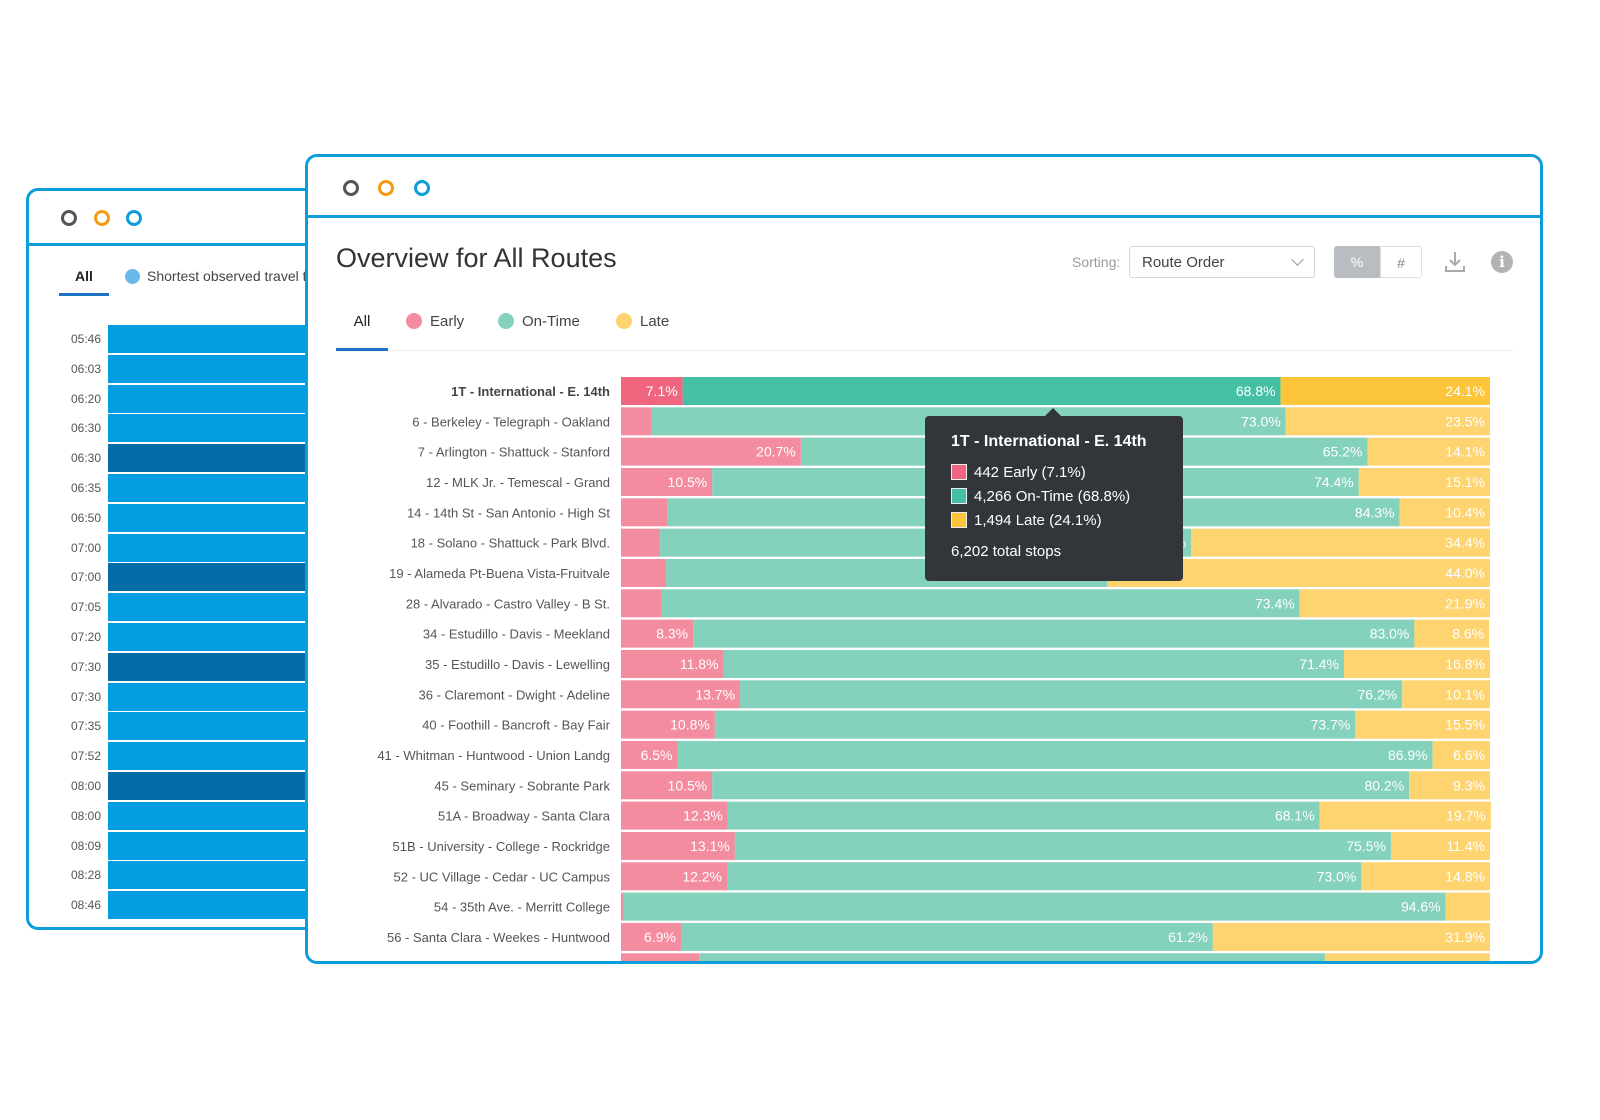  Describe the element at coordinates (362, 326) in the screenshot. I see `tab-all: All` at that location.